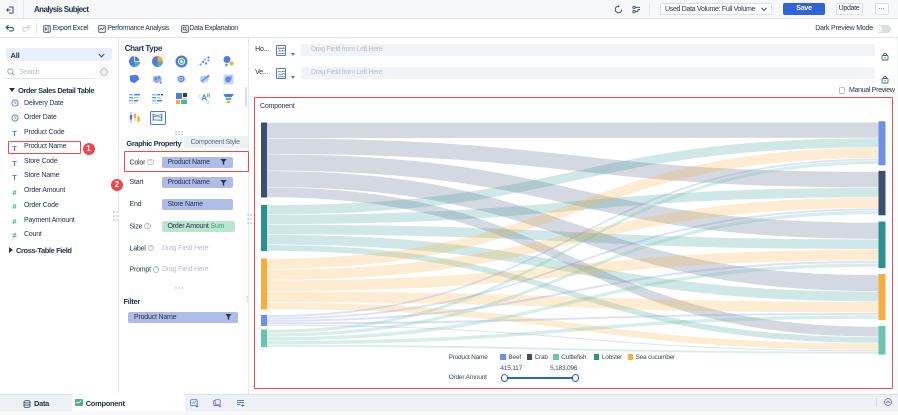 This screenshot has width=898, height=415. Describe the element at coordinates (209, 96) in the screenshot. I see `svg-text: B` at that location.